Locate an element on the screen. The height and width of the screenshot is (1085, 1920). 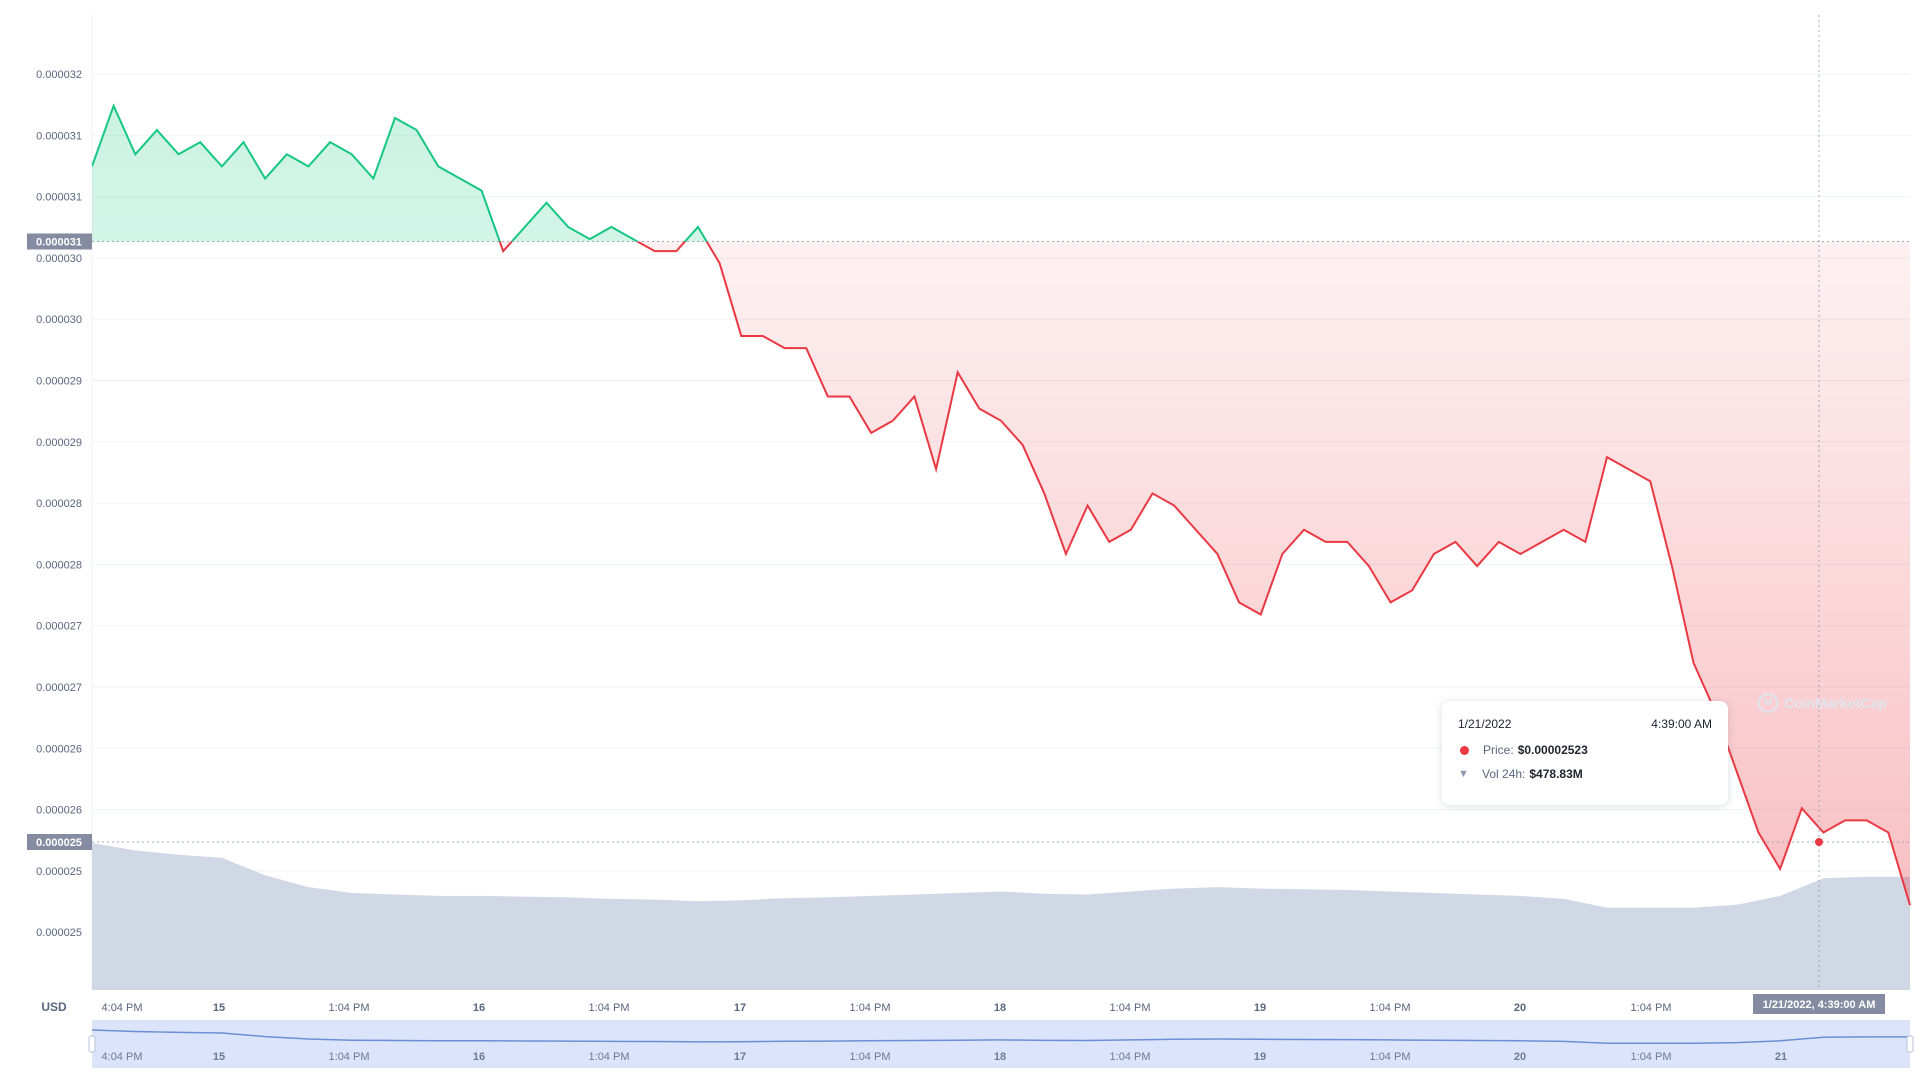
crosshair-time-label: 1/21/2022, 4:39:00 AM is located at coordinates (1819, 1005).